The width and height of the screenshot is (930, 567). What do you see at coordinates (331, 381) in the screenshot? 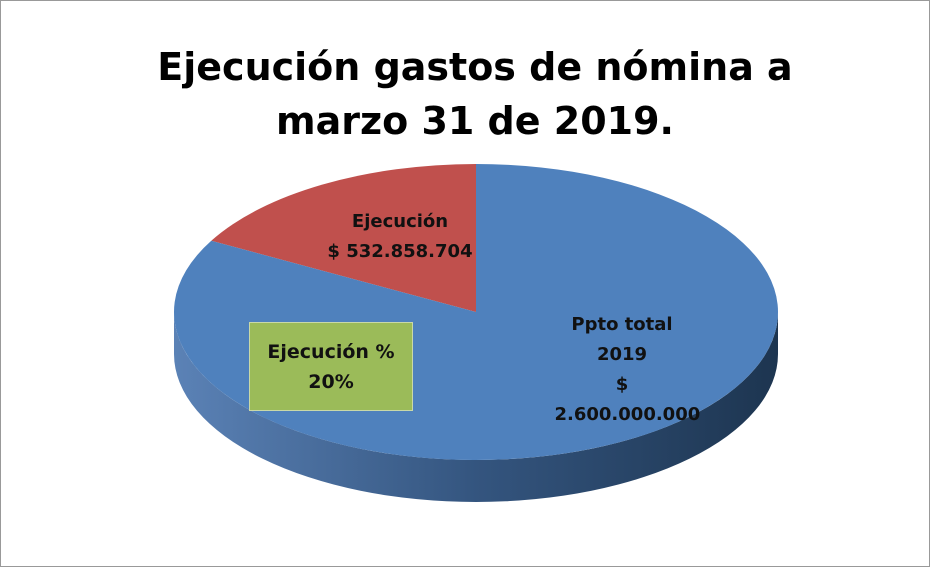
I see `annotation-value: 20%` at bounding box center [331, 381].